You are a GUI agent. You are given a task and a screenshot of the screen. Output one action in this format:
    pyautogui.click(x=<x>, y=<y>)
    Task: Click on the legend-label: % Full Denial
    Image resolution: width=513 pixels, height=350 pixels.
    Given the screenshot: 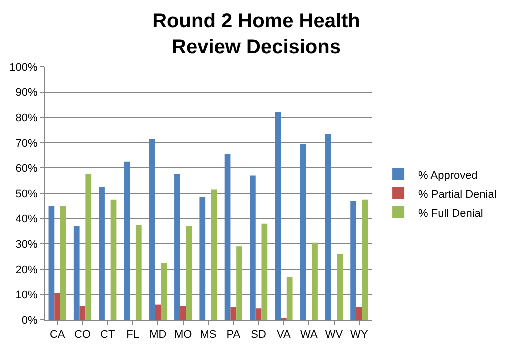 What is the action you would take?
    pyautogui.click(x=451, y=214)
    